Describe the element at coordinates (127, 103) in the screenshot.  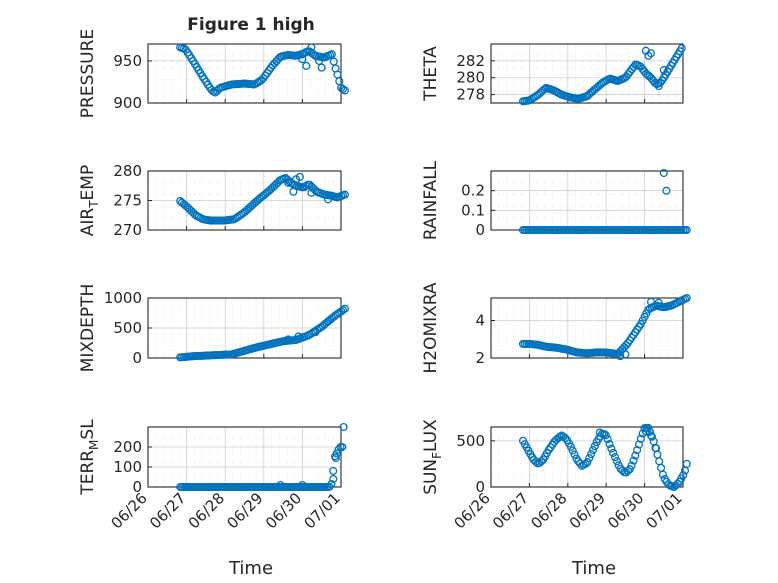
I see `y-tick-label: 900` at that location.